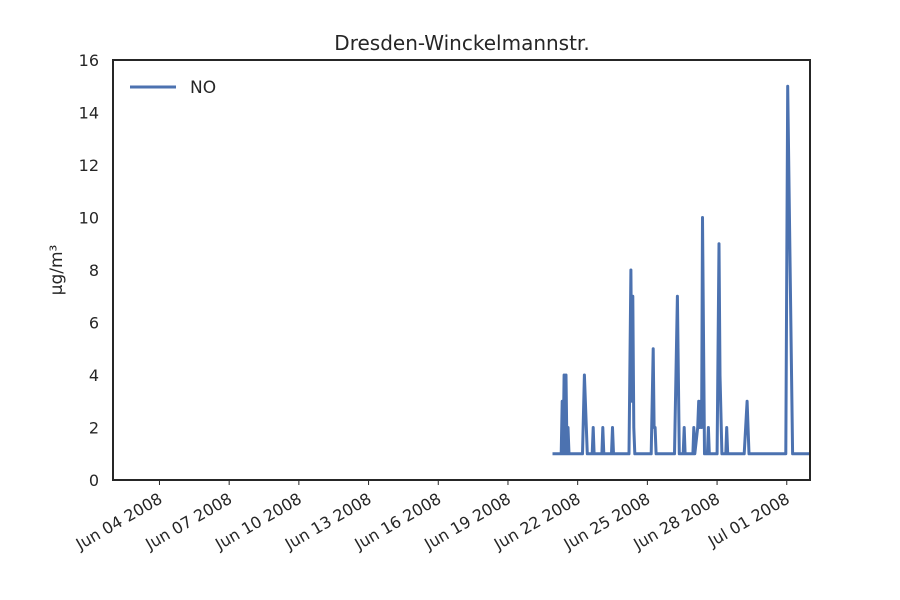 The height and width of the screenshot is (600, 900). I want to click on y-tick-label: 0, so click(94, 480).